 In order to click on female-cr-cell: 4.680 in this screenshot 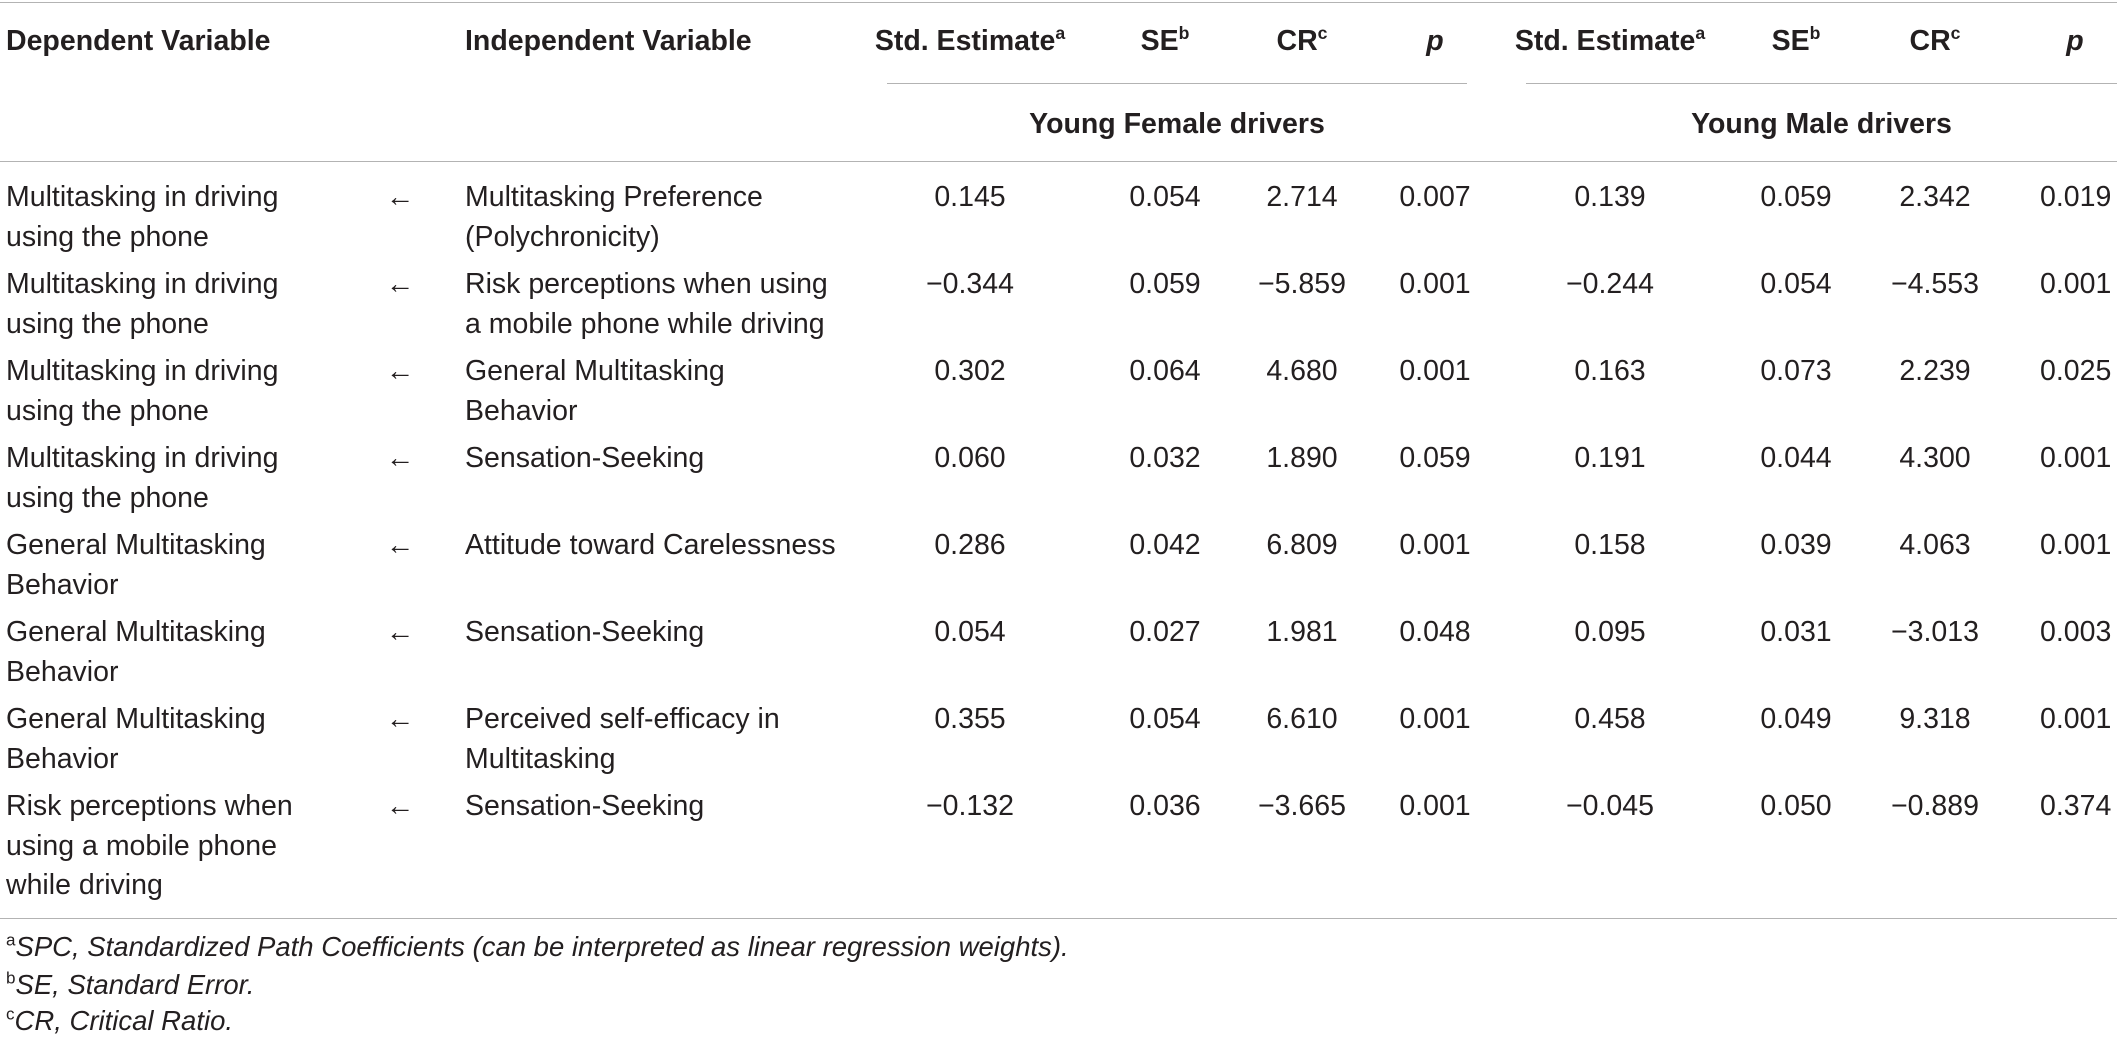, I will do `click(1302, 371)`.